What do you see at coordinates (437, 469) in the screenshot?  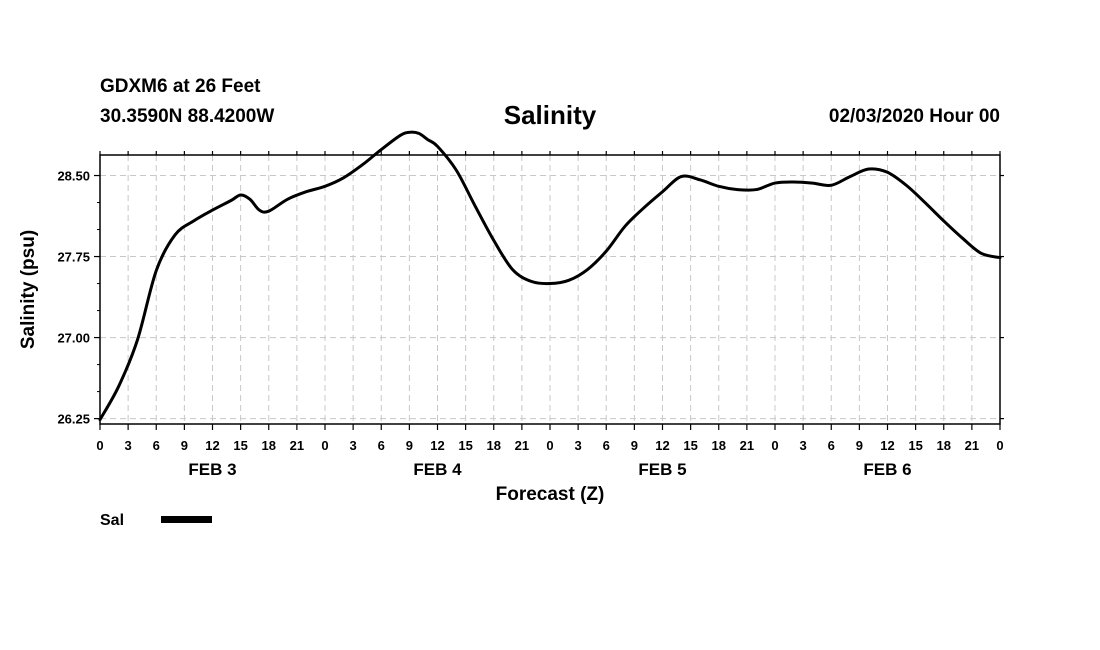 I see `date-label: FEB 4` at bounding box center [437, 469].